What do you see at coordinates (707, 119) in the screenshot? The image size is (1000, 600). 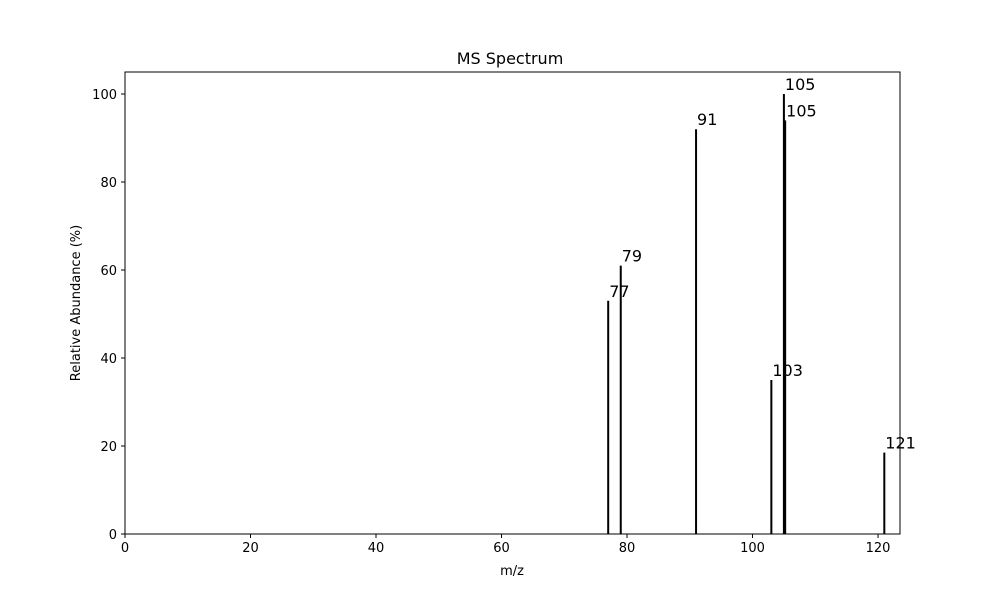 I see `peak-label: 91` at bounding box center [707, 119].